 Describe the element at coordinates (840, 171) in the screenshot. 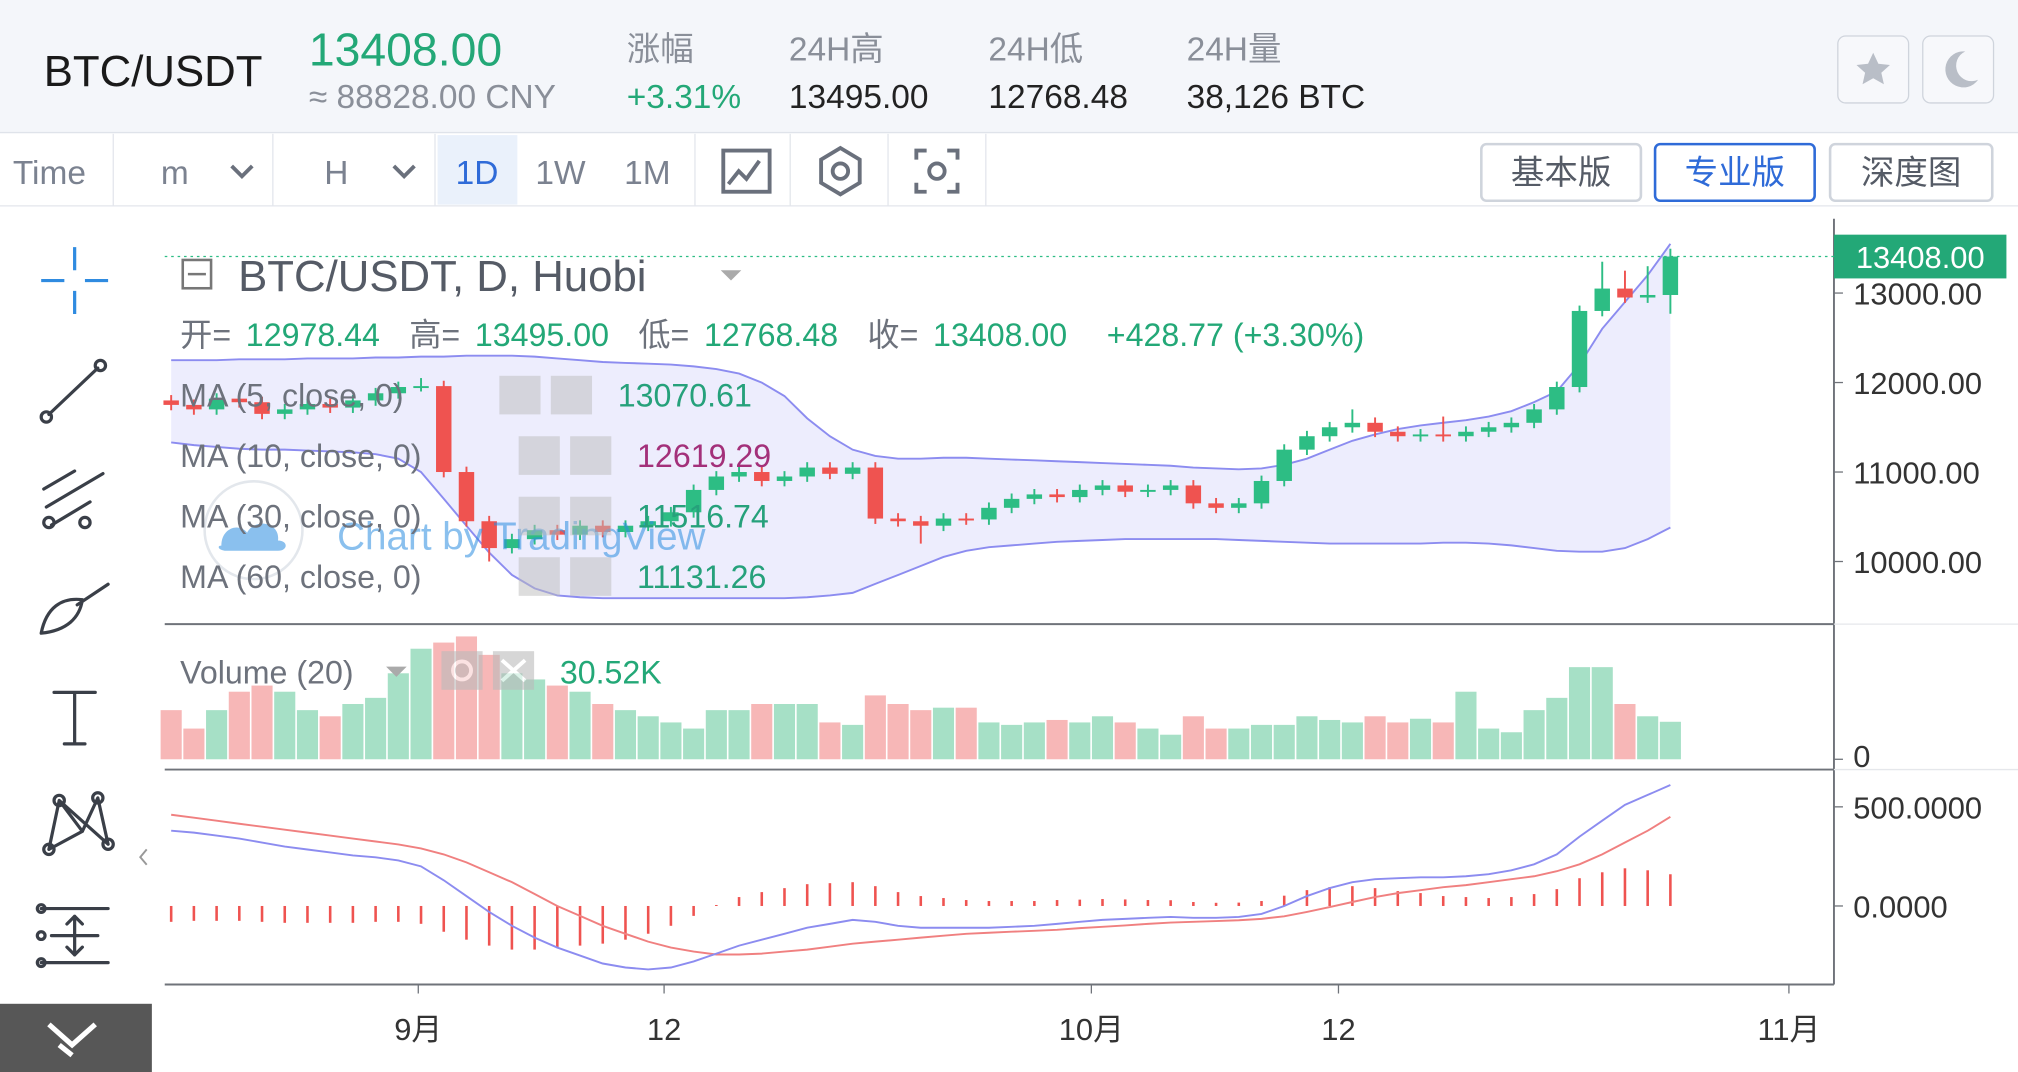

I see `settings-button` at that location.